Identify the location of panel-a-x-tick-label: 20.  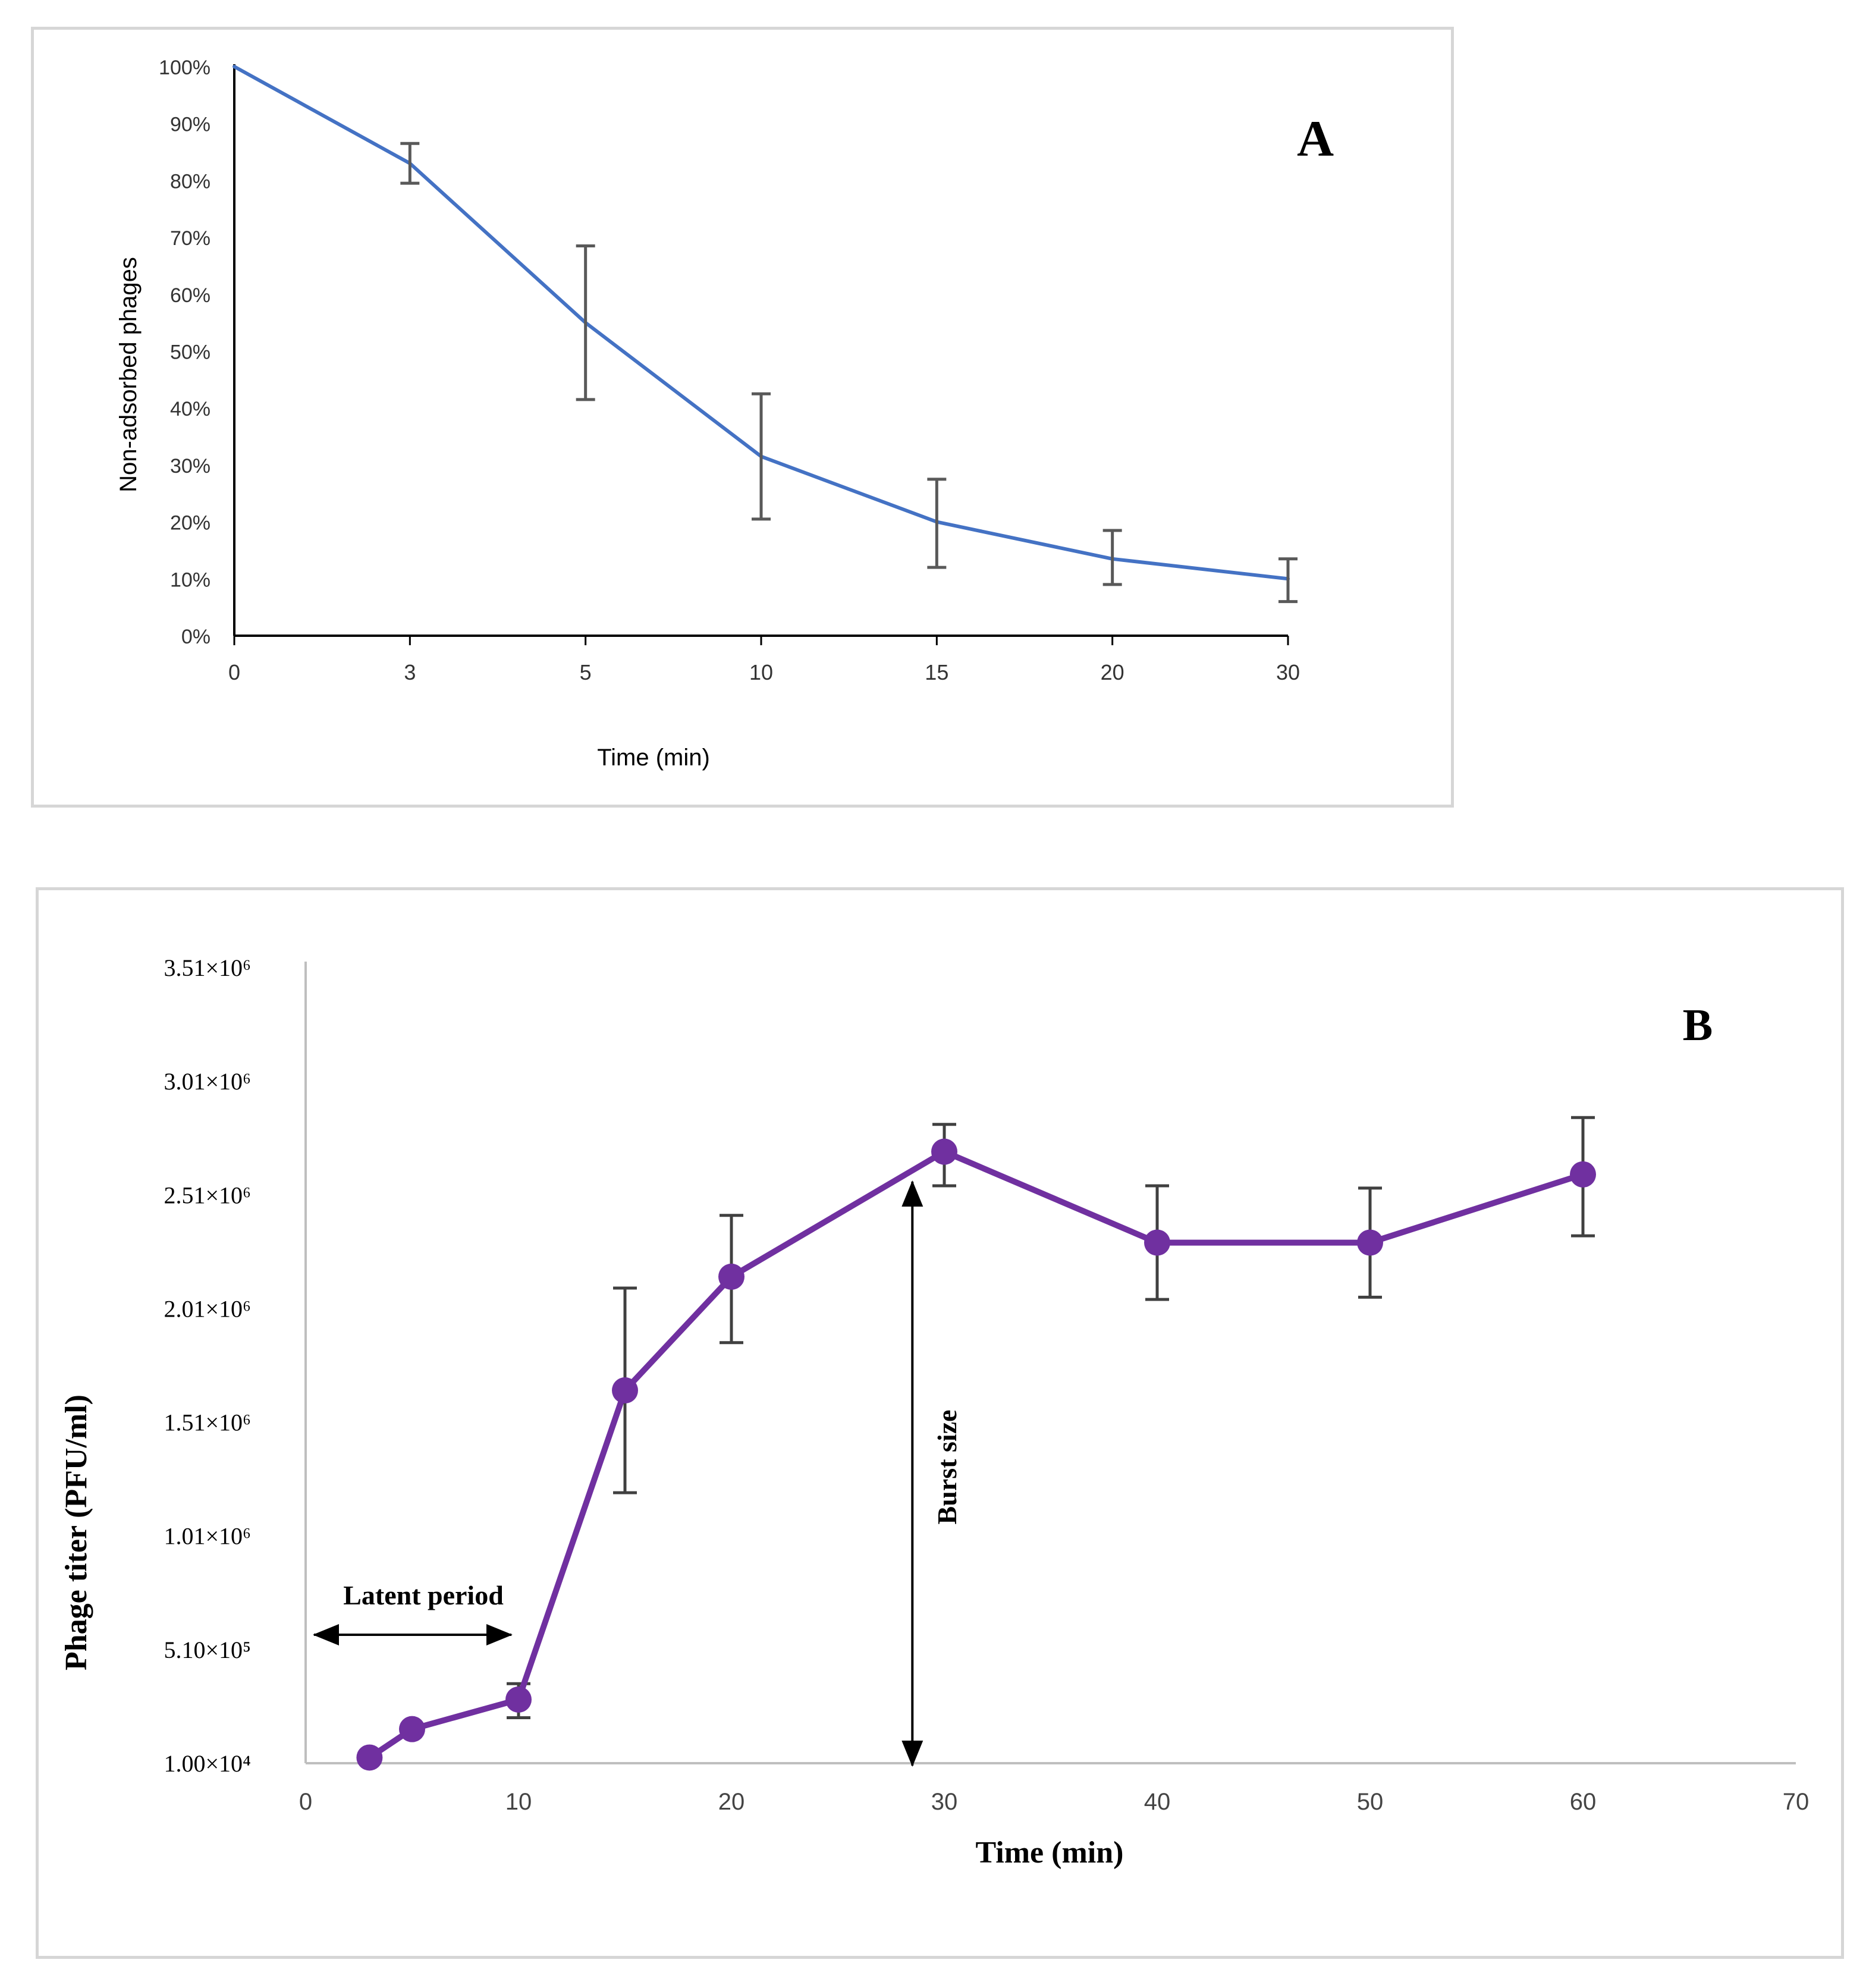
(1113, 672).